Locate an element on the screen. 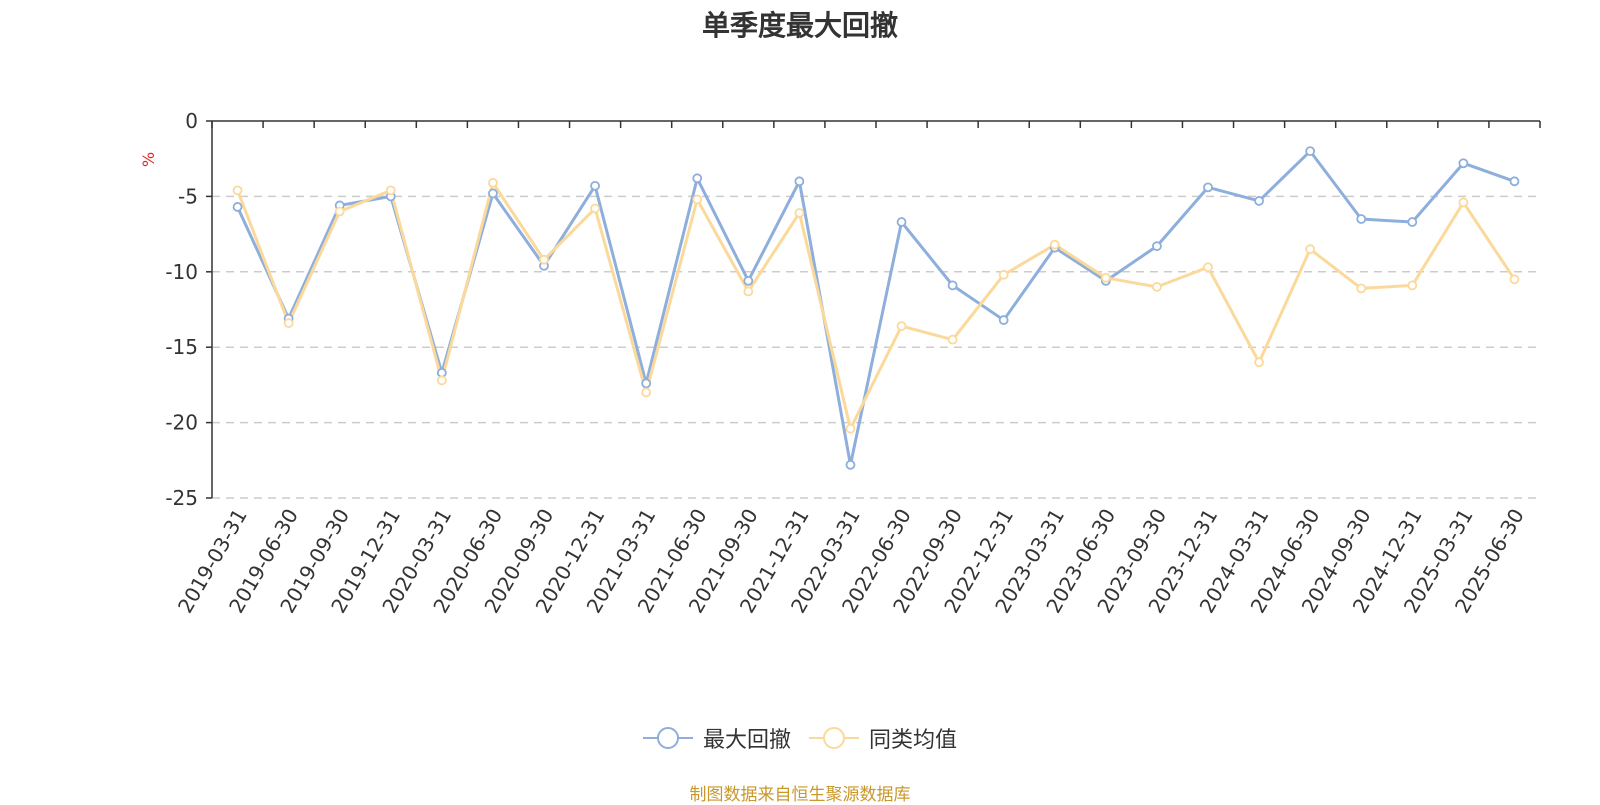 The height and width of the screenshot is (805, 1600). y-tick-label: -25 is located at coordinates (181, 498).